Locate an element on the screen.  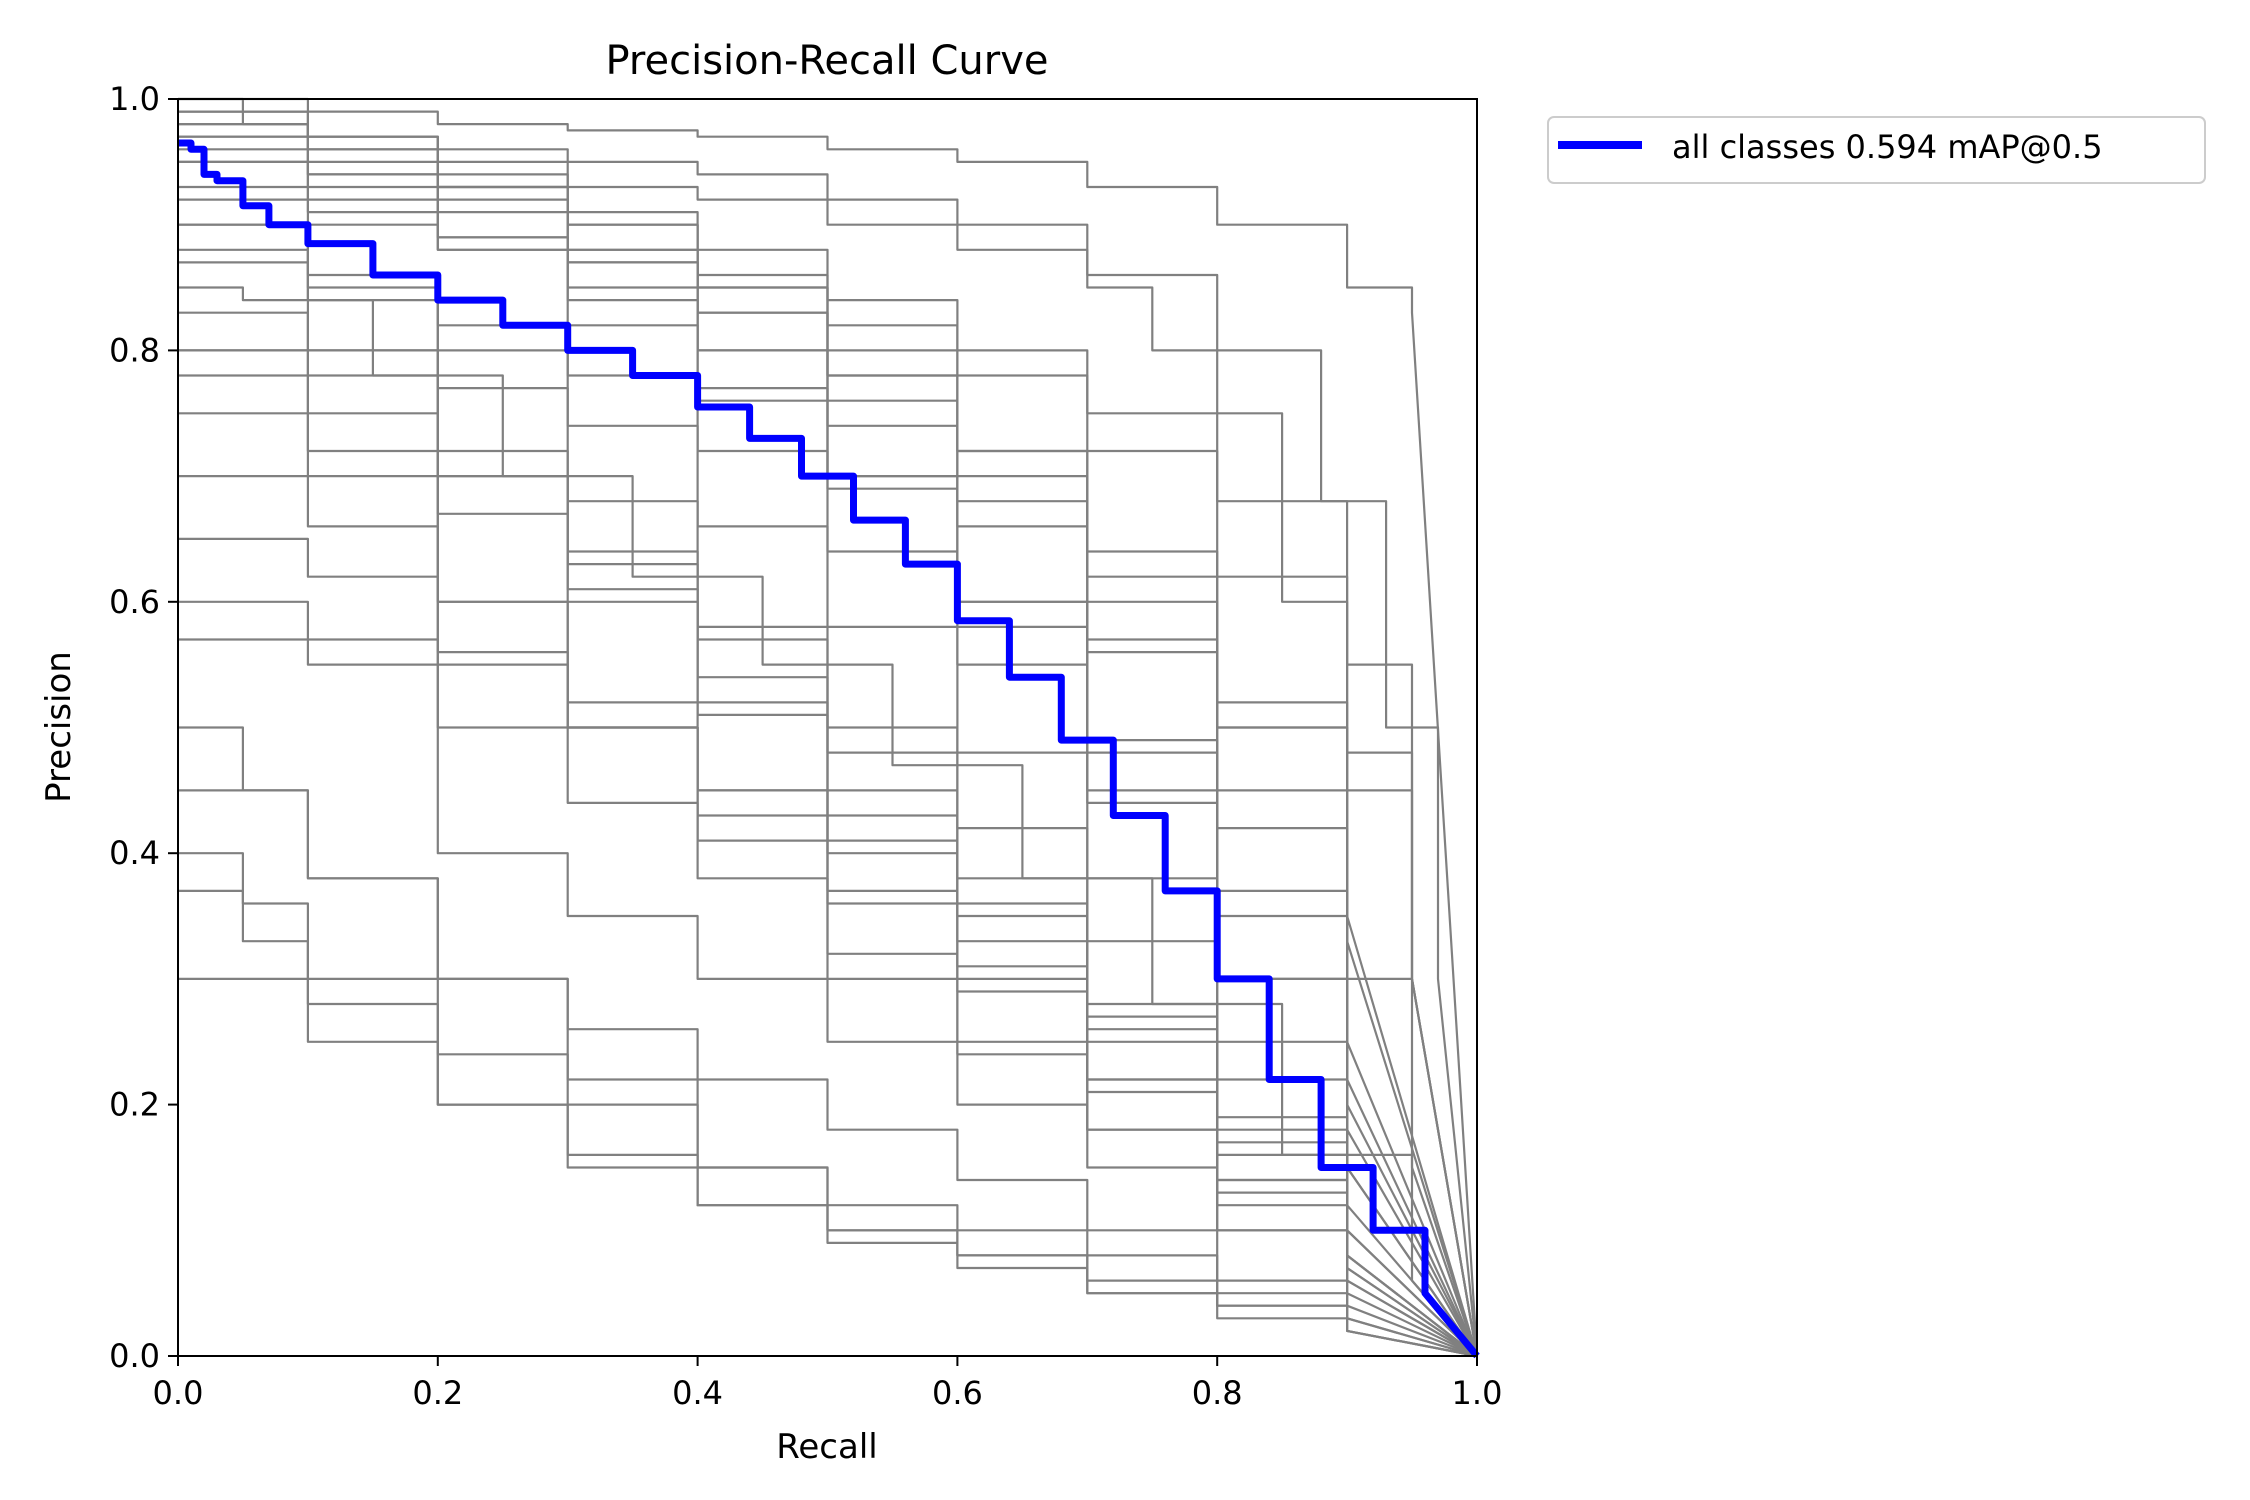
y-tick-label: 0.6 is located at coordinates (134, 602).